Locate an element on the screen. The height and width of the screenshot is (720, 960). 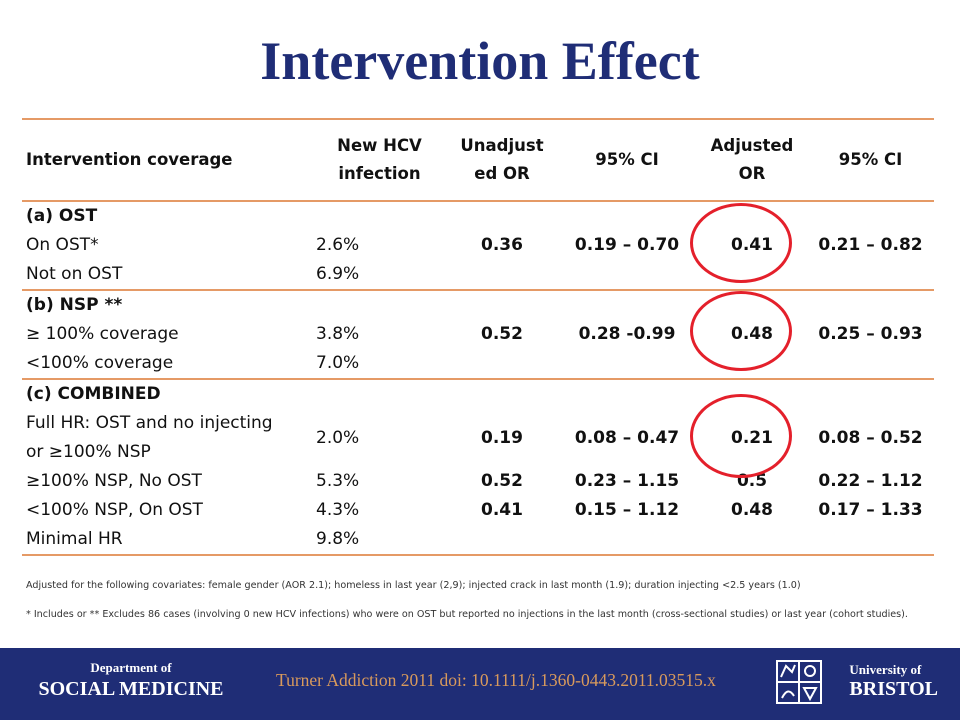
unadjusted-or-cell: 0.41 is located at coordinates (502, 510).